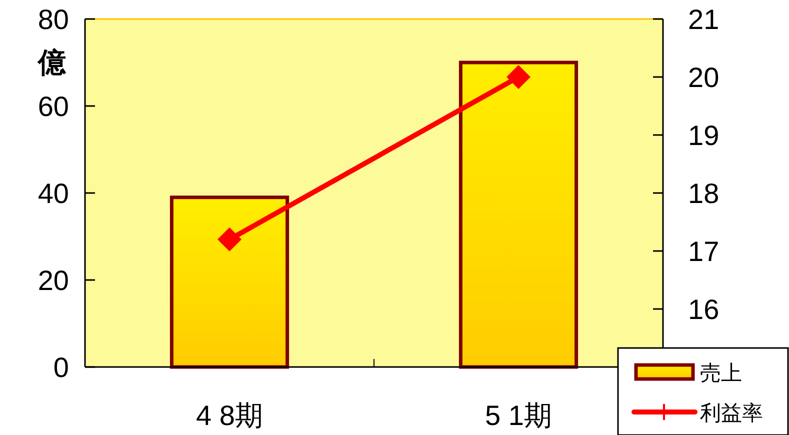 The height and width of the screenshot is (435, 789). What do you see at coordinates (704, 19) in the screenshot?
I see `y2-tick-label: 21` at bounding box center [704, 19].